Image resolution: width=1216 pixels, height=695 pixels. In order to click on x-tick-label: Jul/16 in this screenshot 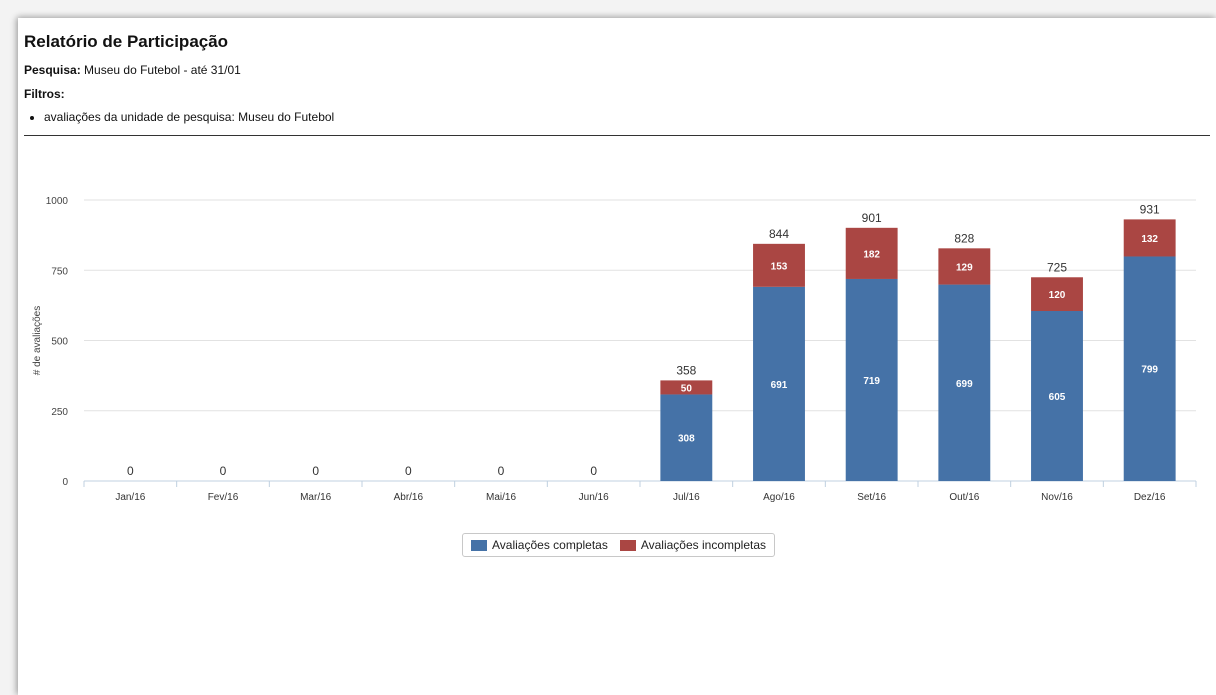, I will do `click(686, 497)`.